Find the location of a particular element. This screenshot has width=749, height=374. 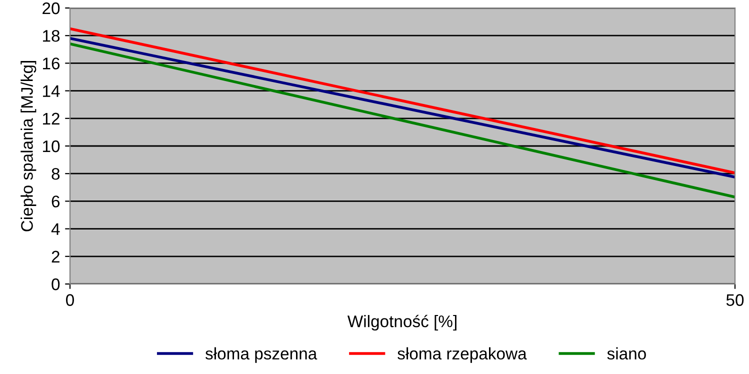

legend-label: siano is located at coordinates (626, 353).